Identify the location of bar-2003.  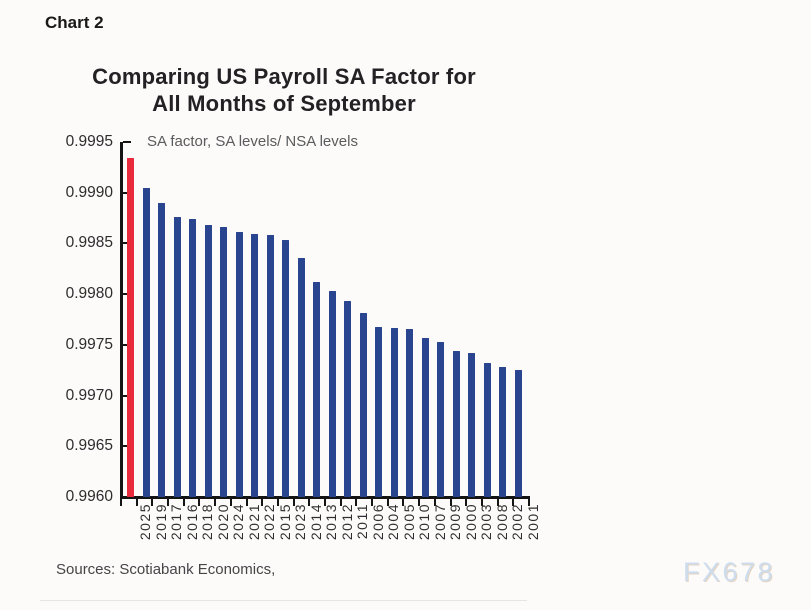
(472, 424).